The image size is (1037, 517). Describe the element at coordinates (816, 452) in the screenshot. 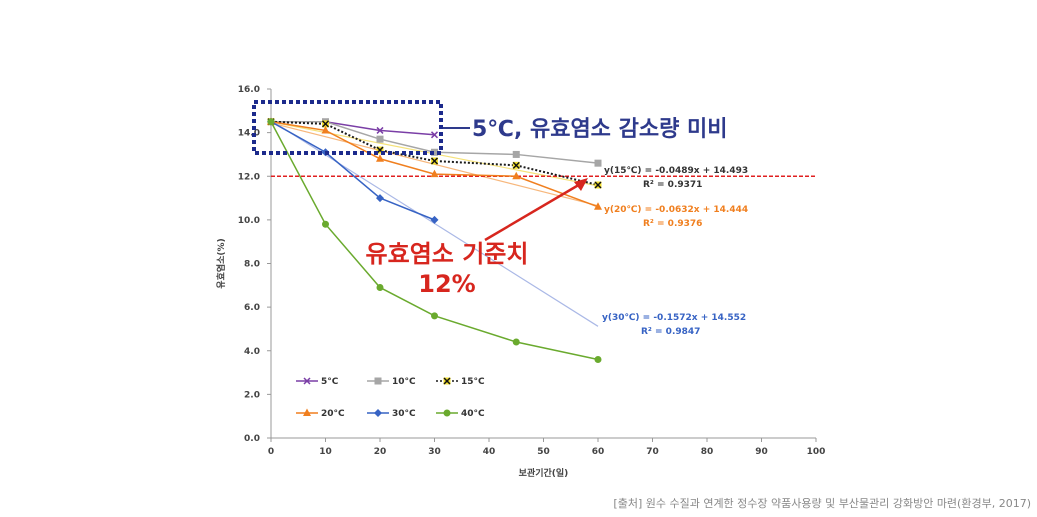

I see `x-tick-label: 100` at that location.